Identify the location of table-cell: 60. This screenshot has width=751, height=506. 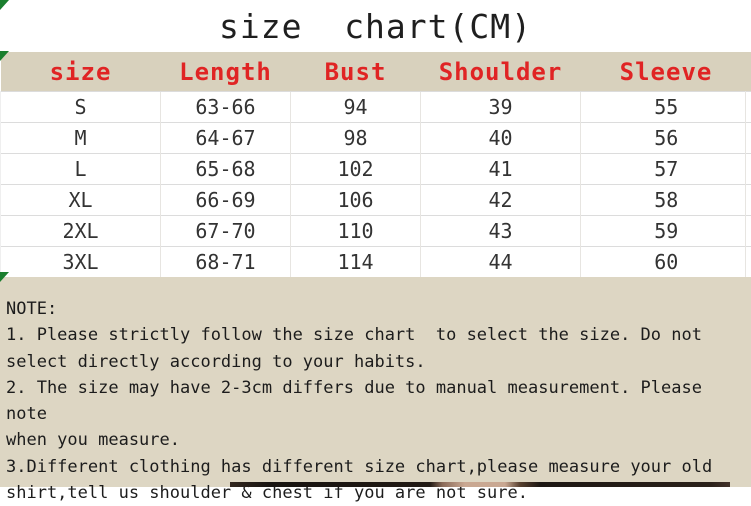
(666, 262).